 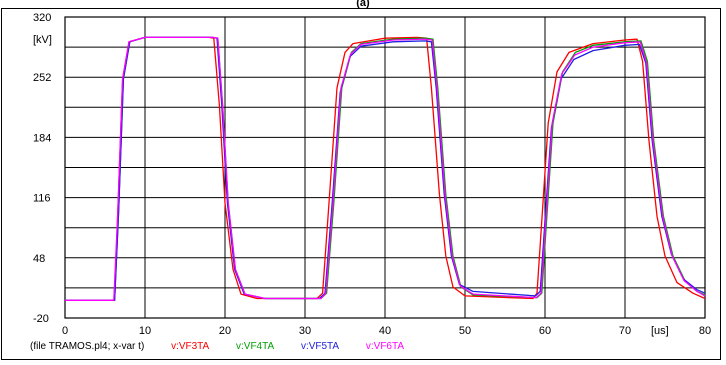 What do you see at coordinates (363, 4) in the screenshot?
I see `chart-title: (a)` at bounding box center [363, 4].